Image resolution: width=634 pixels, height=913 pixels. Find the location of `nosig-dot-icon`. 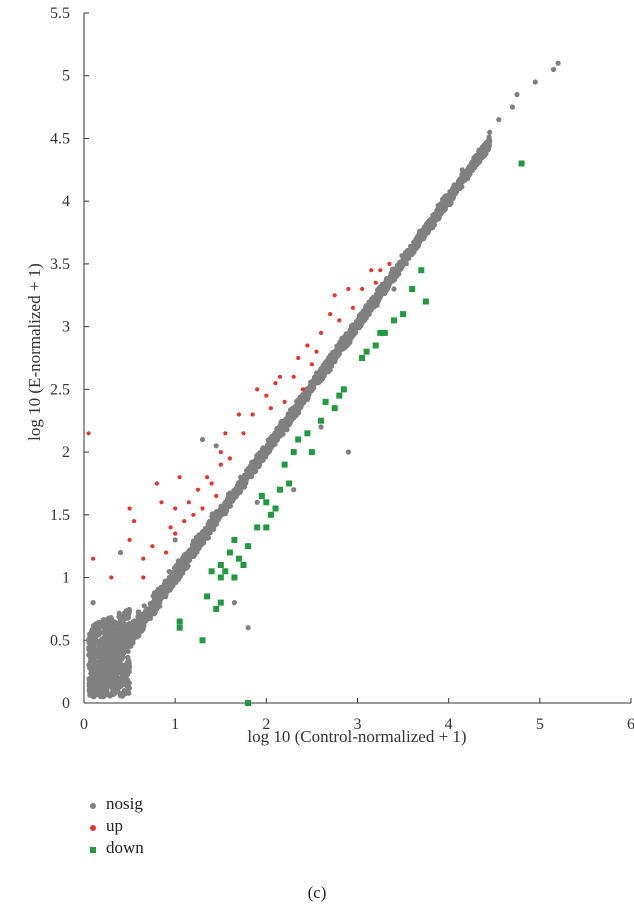

nosig-dot-icon is located at coordinates (93, 806).